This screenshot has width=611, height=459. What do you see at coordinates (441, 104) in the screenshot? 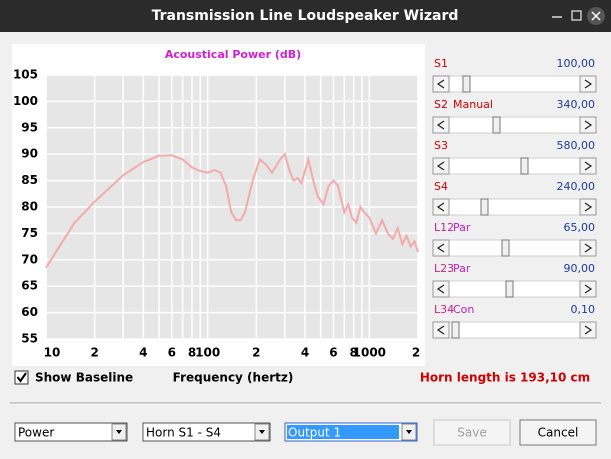
I see `slider-label: S2` at bounding box center [441, 104].